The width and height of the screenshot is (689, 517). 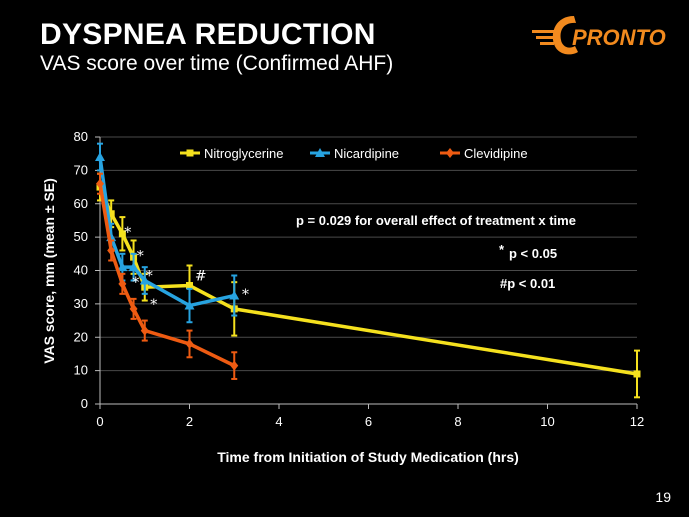 I want to click on page-number: 19, so click(x=663, y=497).